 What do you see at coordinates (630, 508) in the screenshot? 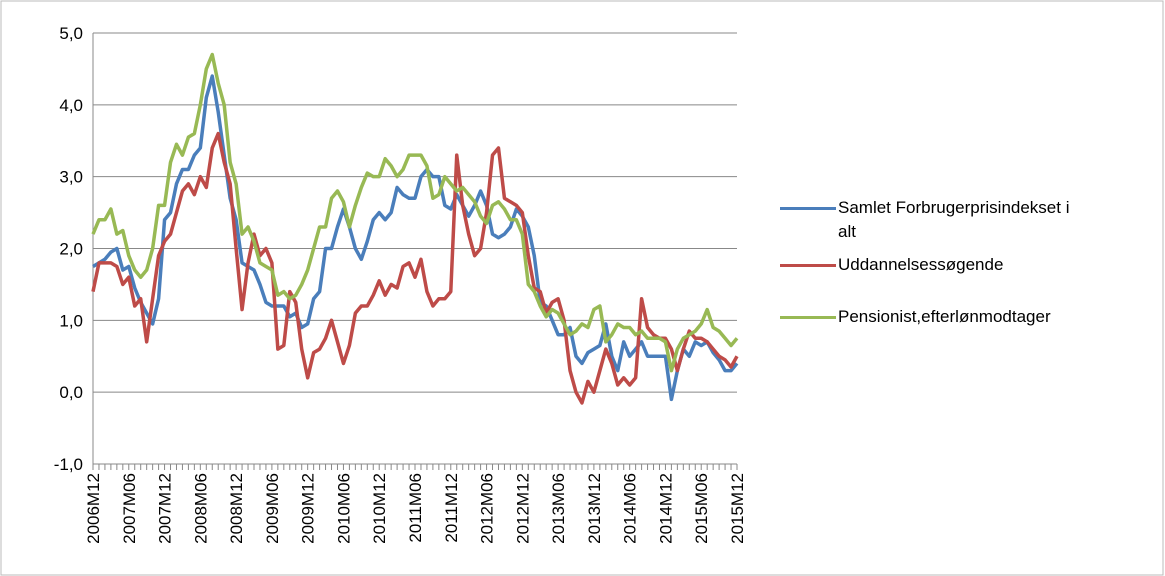
I see `x-tick-label: 2014M06` at bounding box center [630, 508].